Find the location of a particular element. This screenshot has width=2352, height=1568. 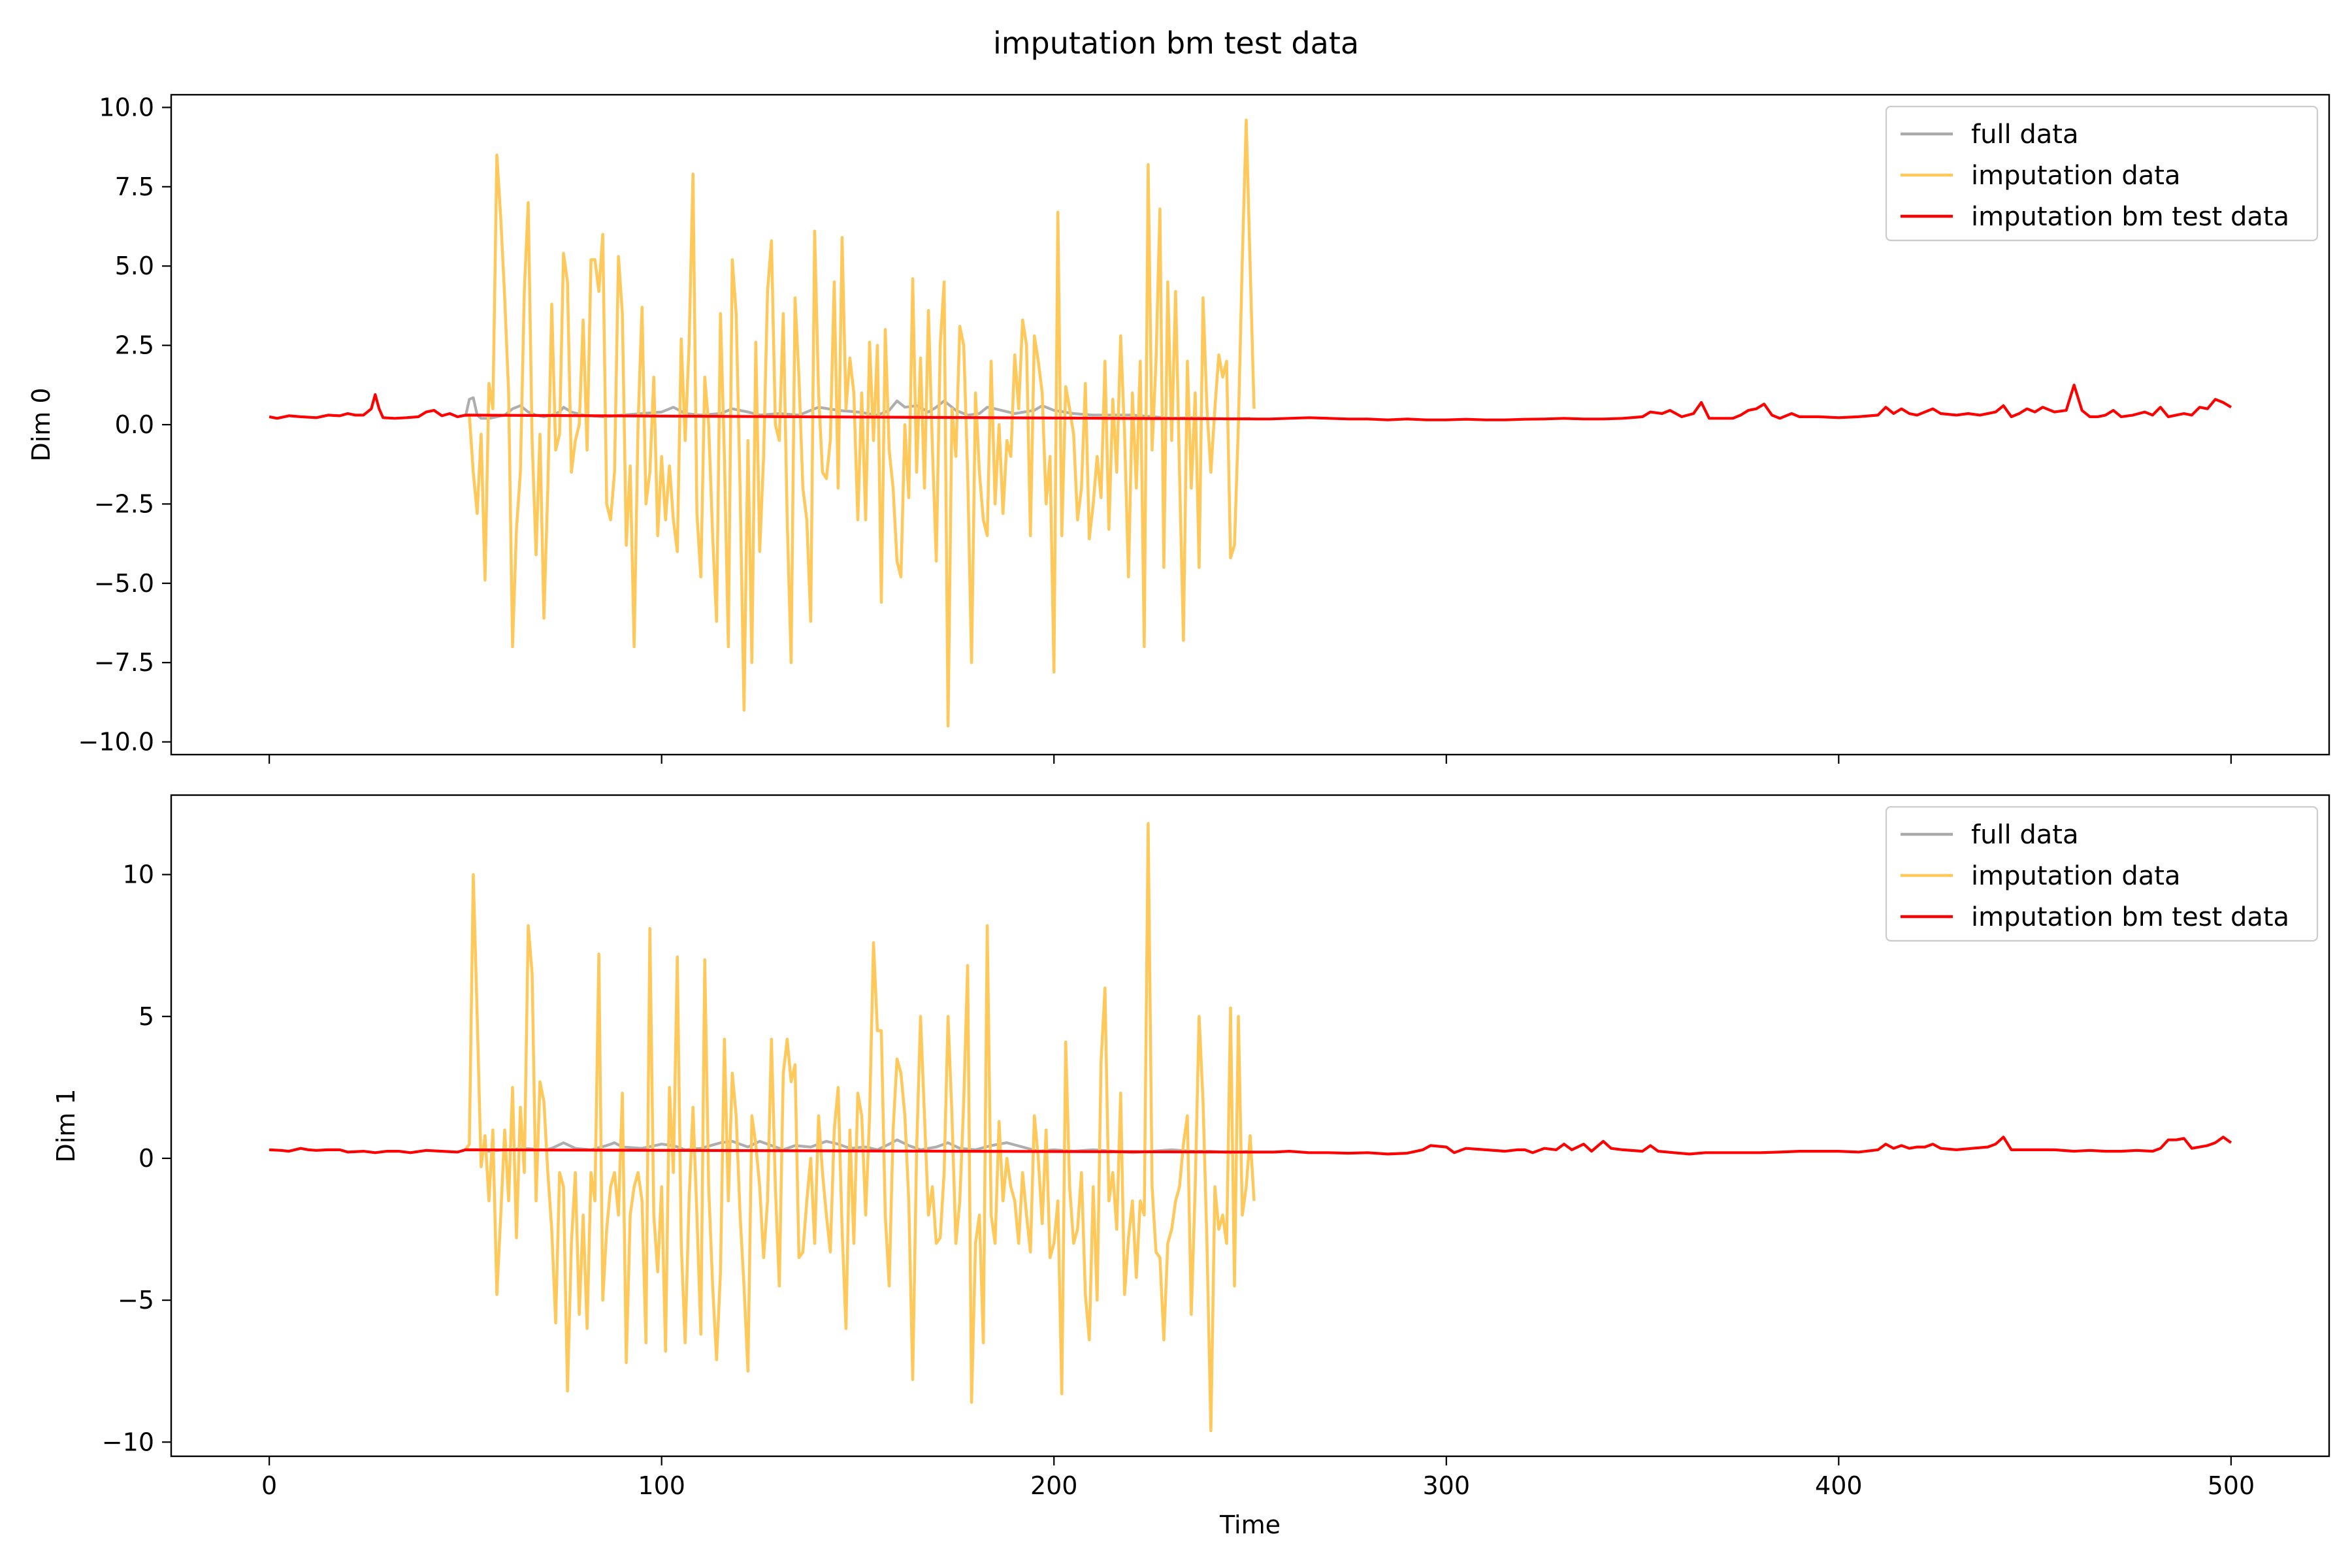

y-tick-label: −7.5 is located at coordinates (124, 662).